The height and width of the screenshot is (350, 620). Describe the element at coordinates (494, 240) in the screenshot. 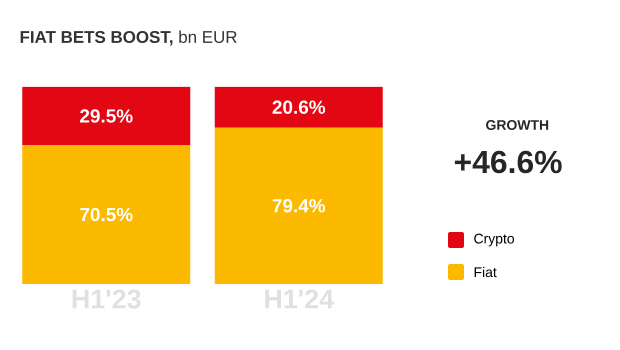

I see `legend-label: Crypto` at that location.